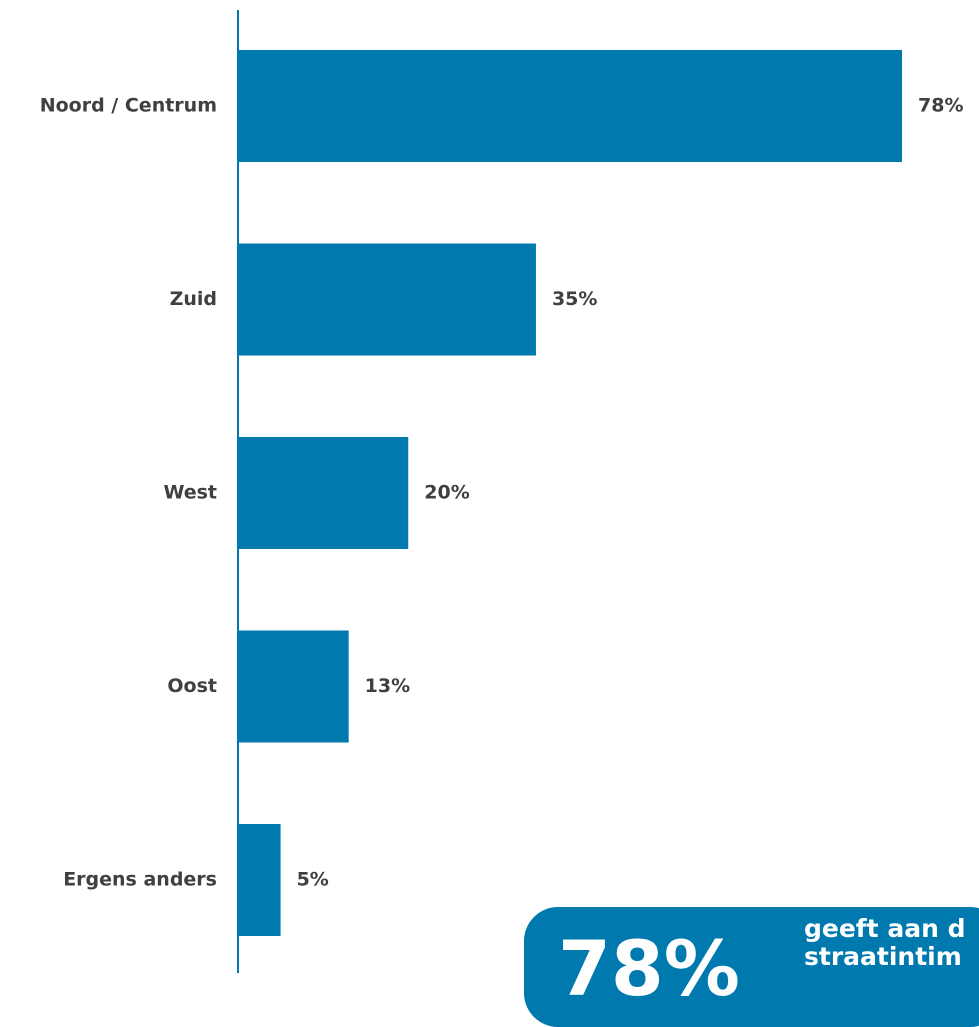  What do you see at coordinates (140, 880) in the screenshot?
I see `category-label: Ergens anders` at bounding box center [140, 880].